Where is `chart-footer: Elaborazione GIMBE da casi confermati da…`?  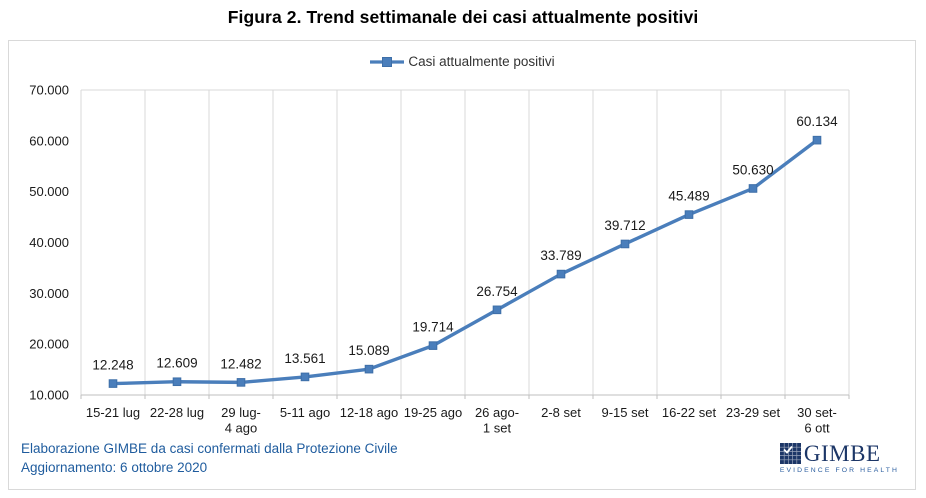 chart-footer: Elaborazione GIMBE da casi confermati da… is located at coordinates (209, 459).